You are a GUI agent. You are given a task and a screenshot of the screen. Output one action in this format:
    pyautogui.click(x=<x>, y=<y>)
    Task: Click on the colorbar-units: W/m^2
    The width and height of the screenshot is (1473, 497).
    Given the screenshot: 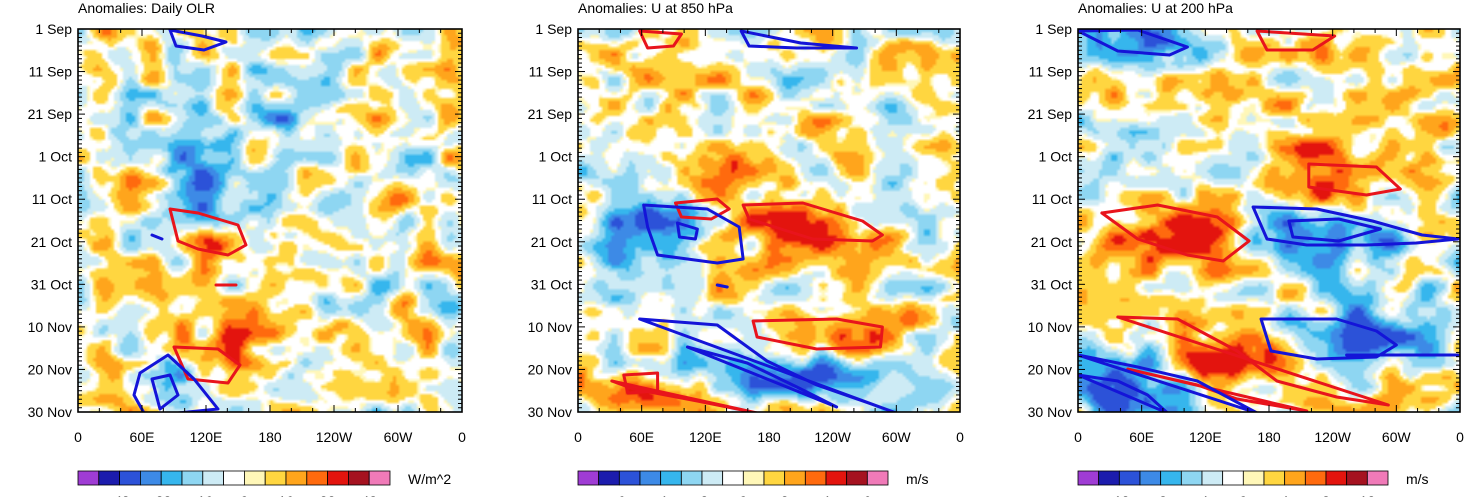 What is the action you would take?
    pyautogui.click(x=429, y=479)
    